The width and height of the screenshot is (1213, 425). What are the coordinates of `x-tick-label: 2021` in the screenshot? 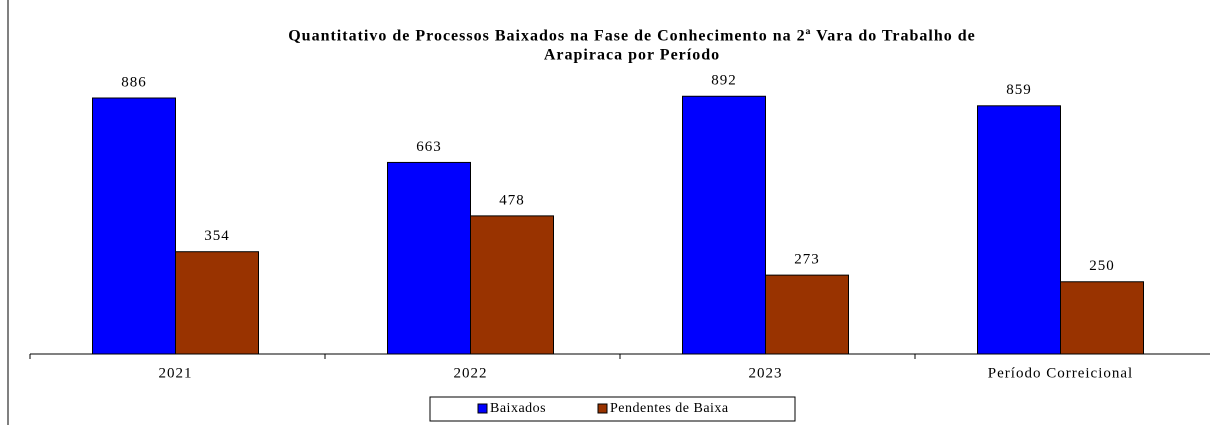 It's located at (176, 373).